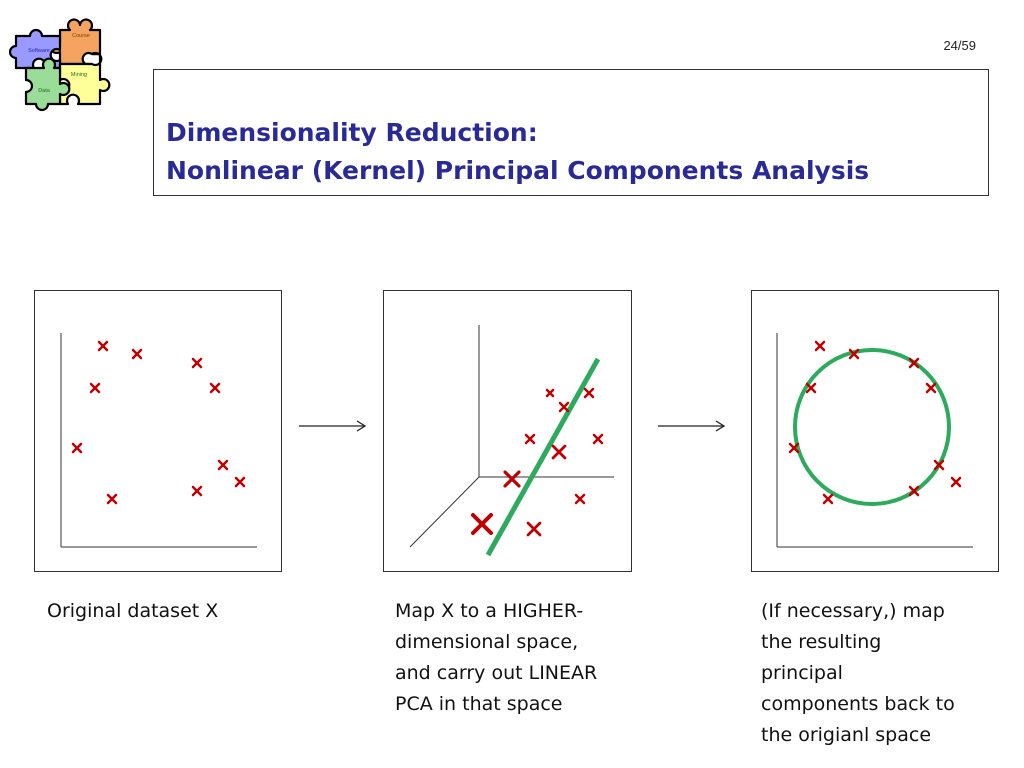 The height and width of the screenshot is (768, 1024). I want to click on caption-original: Original dataset X, so click(177, 611).